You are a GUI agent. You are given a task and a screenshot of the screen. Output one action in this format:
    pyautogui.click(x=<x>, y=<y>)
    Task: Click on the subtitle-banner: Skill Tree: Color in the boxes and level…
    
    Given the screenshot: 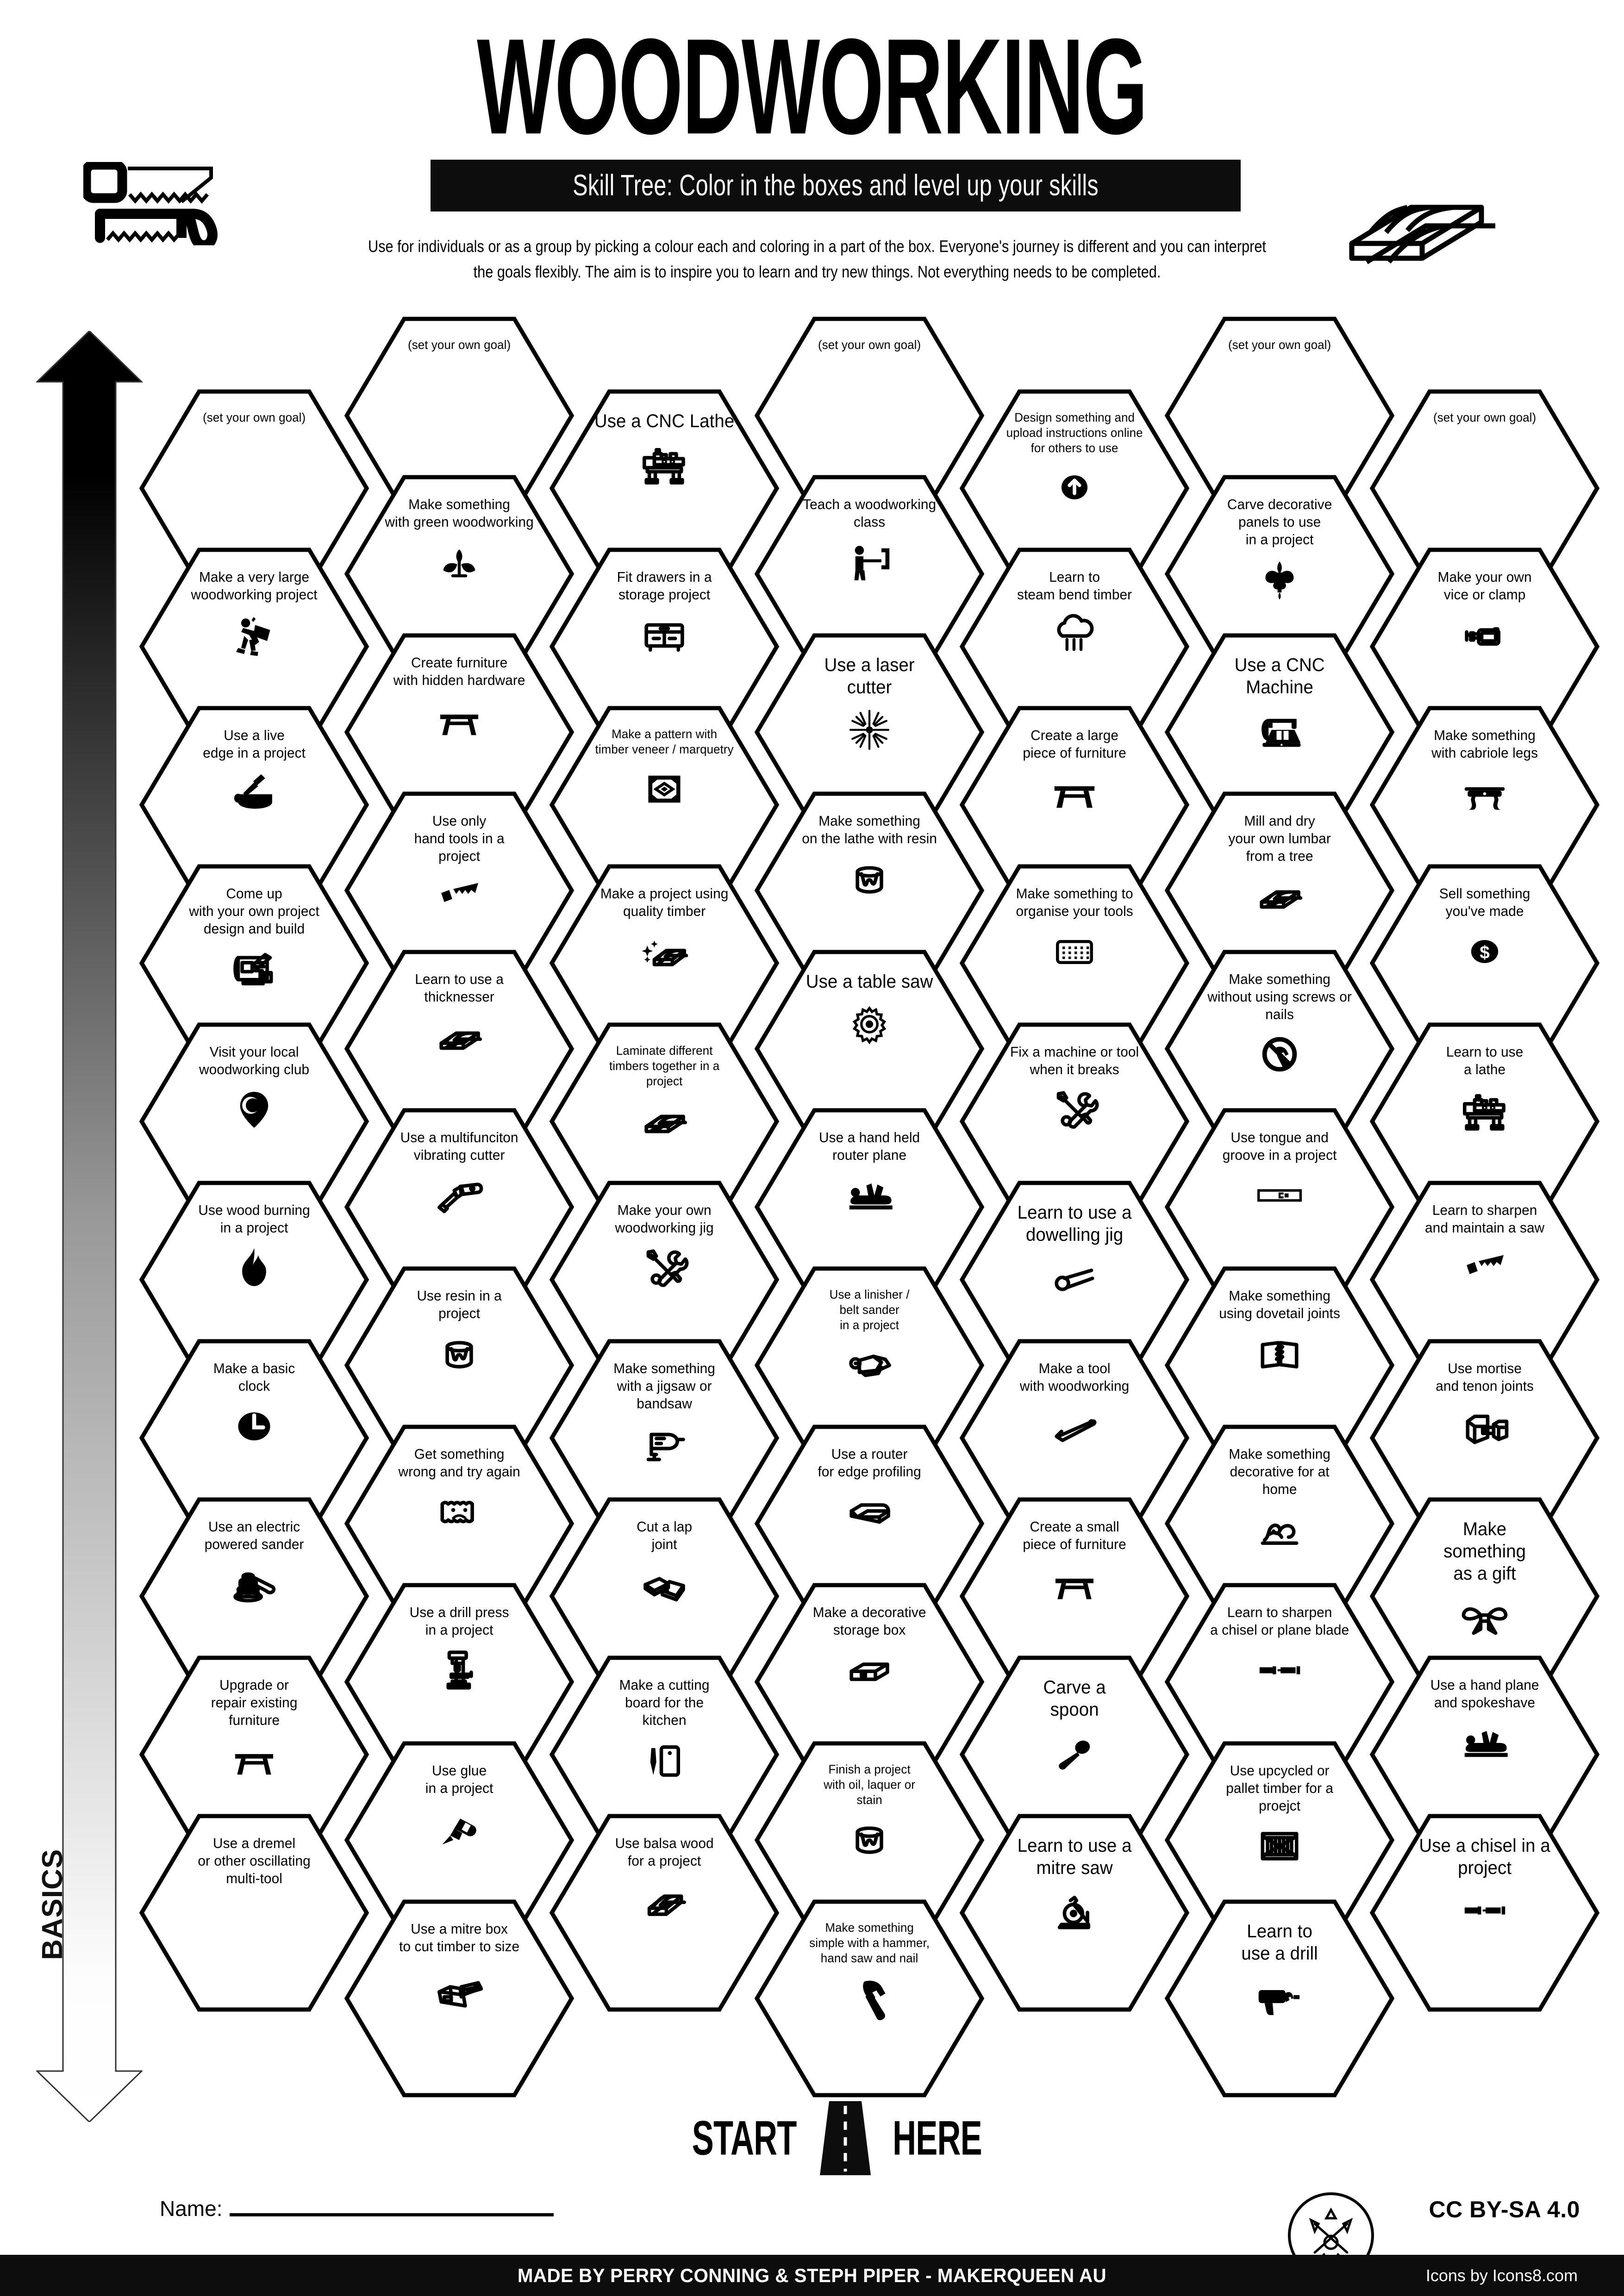 What is the action you would take?
    pyautogui.click(x=836, y=186)
    